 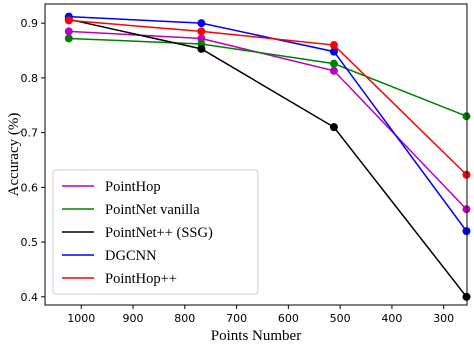 What do you see at coordinates (391, 318) in the screenshot?
I see `x-tick-label: 400` at bounding box center [391, 318].